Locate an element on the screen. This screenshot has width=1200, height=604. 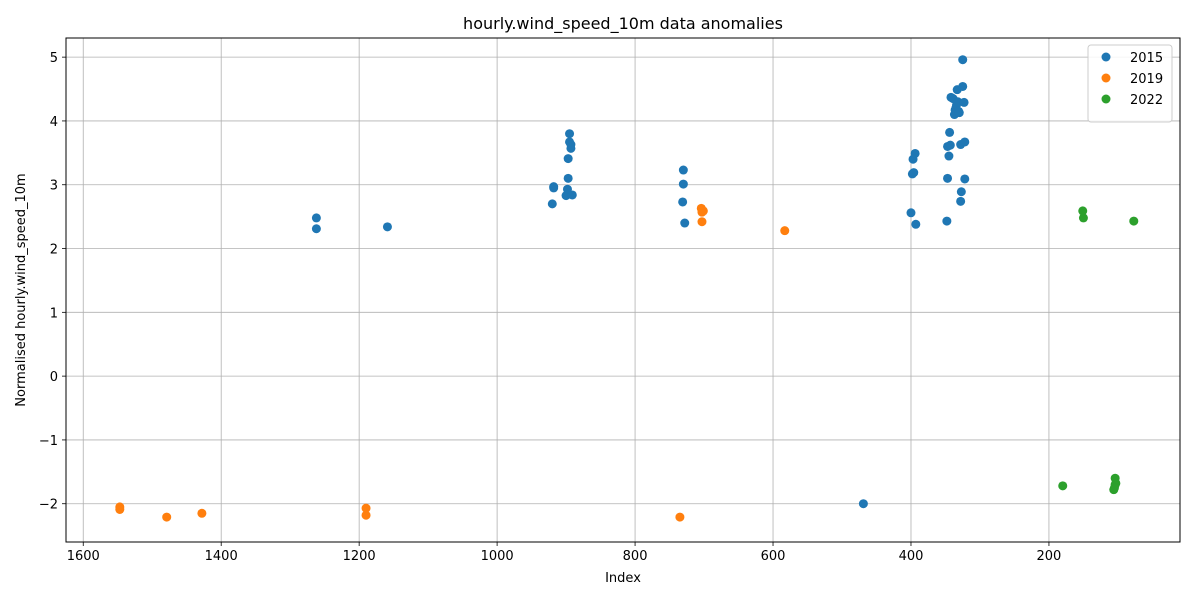
y-tick-label: −2 is located at coordinates (48, 505).